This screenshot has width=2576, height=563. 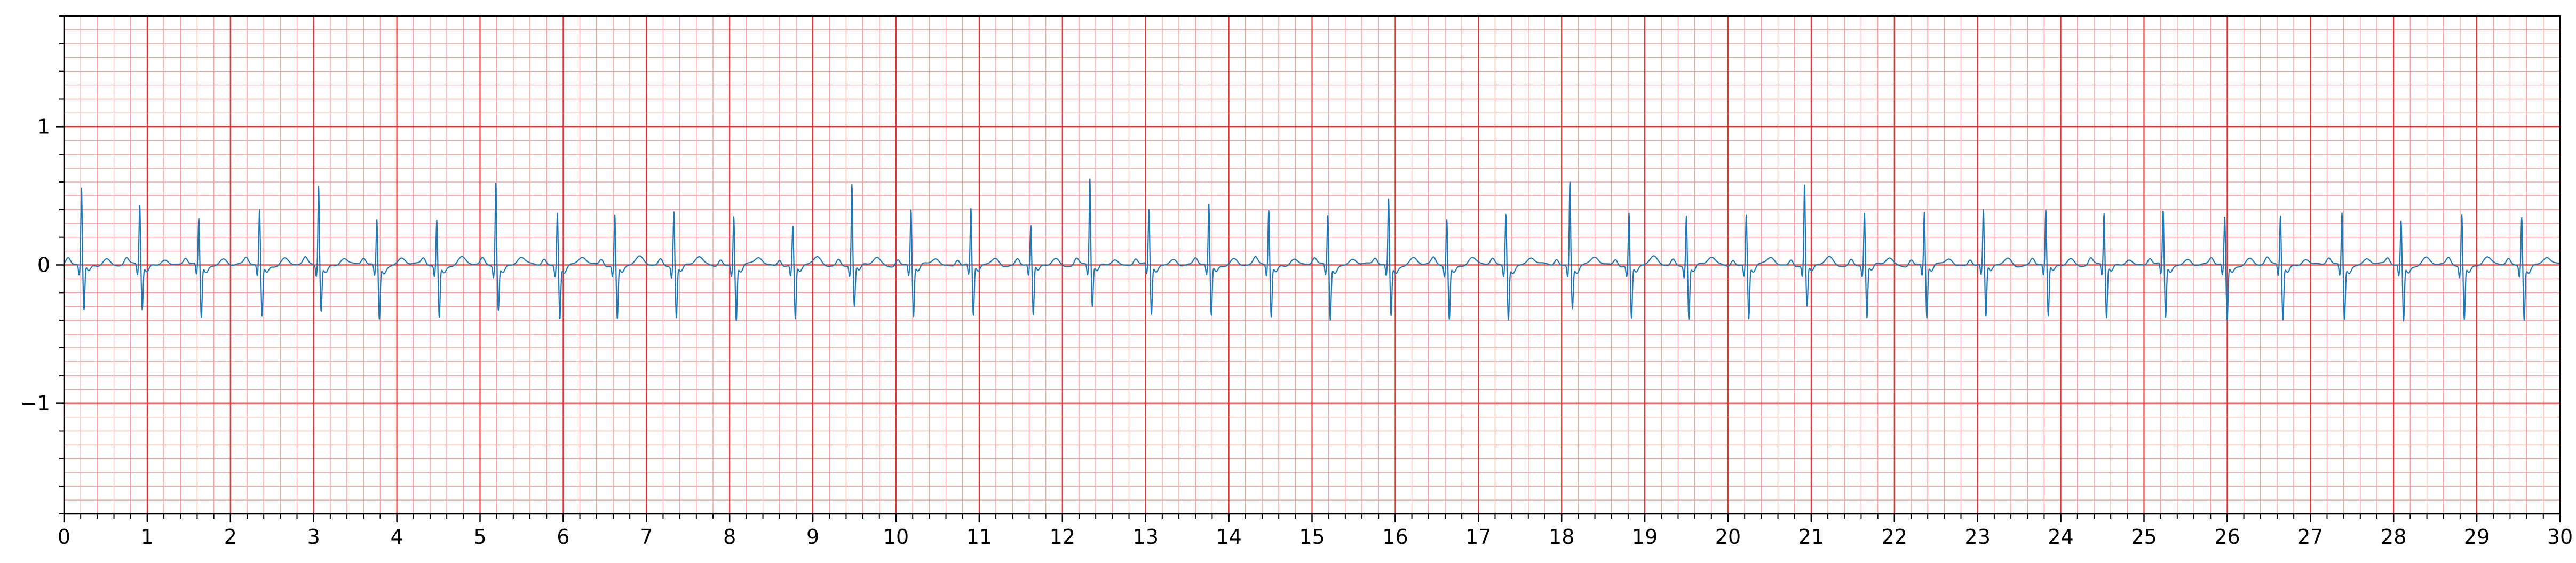 I want to click on x-tick-label: 5, so click(x=479, y=537).